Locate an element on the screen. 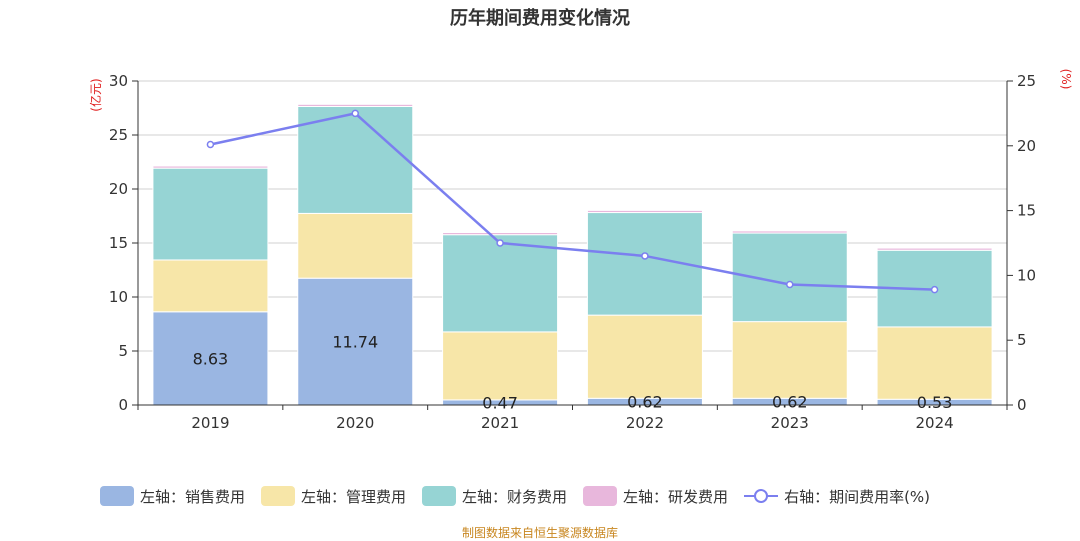 This screenshot has width=1080, height=541. data-label-sales-2020: 11.74 is located at coordinates (355, 342).